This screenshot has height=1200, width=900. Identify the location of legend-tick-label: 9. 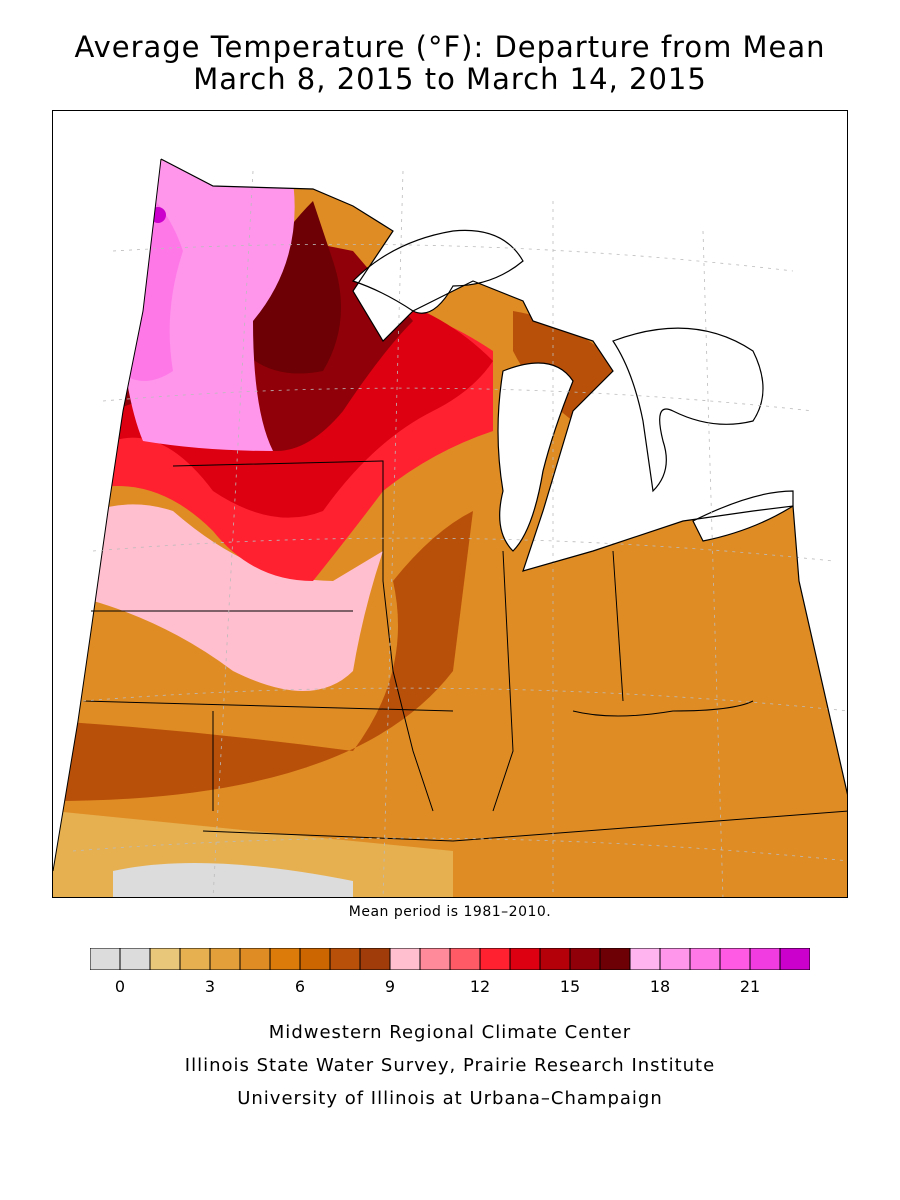
(390, 986).